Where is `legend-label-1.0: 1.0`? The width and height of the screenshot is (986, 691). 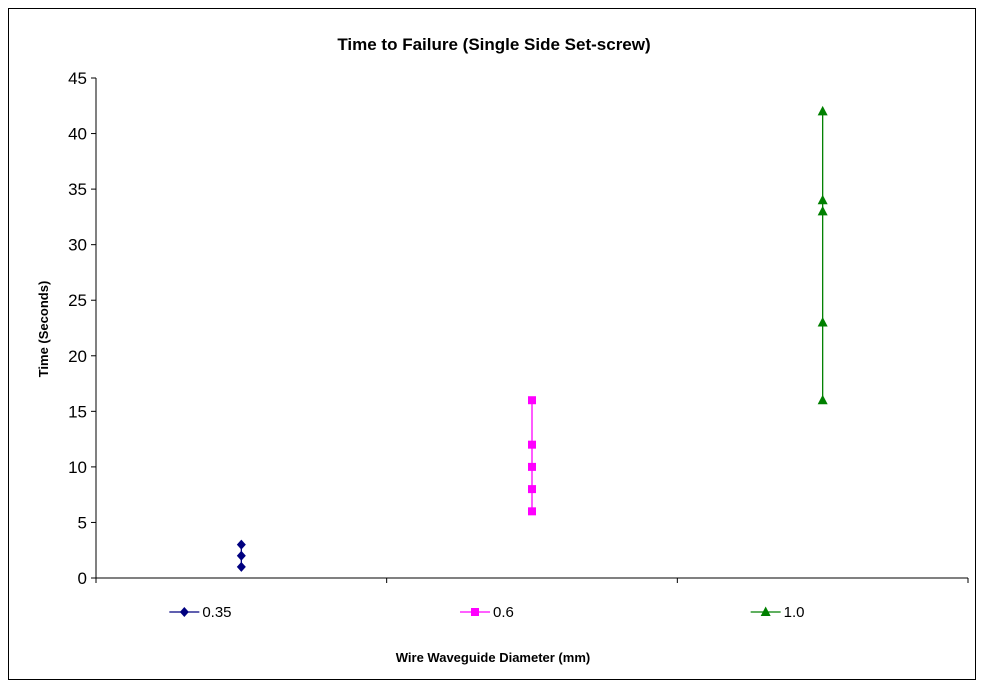
legend-label-1.0: 1.0 is located at coordinates (794, 612).